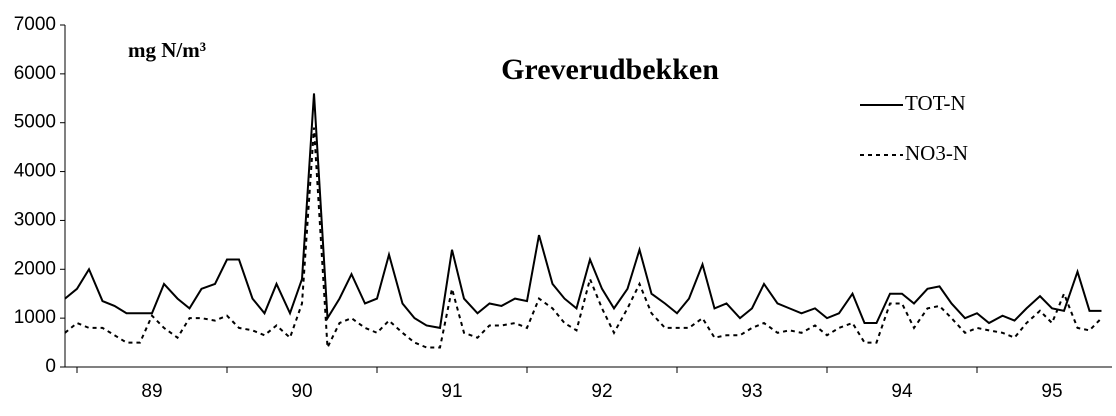  What do you see at coordinates (935, 103) in the screenshot?
I see `legend-label: TOT-N` at bounding box center [935, 103].